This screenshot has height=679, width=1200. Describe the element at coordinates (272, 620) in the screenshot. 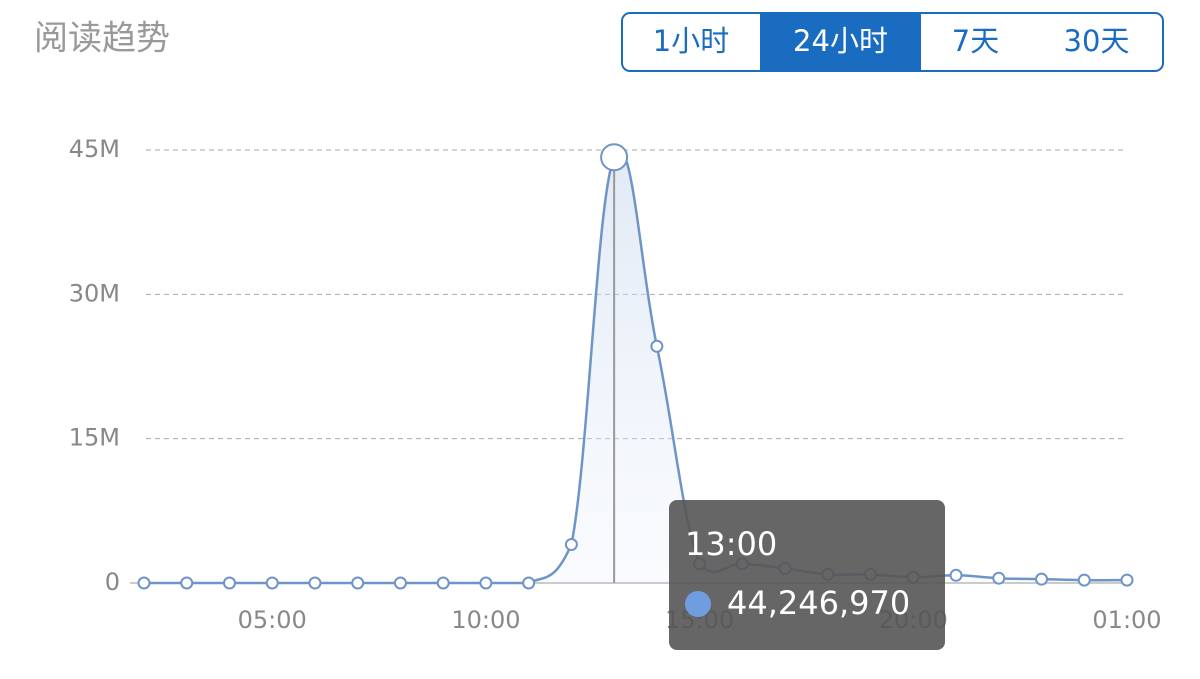

I see `x-tick-label: 05:00` at that location.